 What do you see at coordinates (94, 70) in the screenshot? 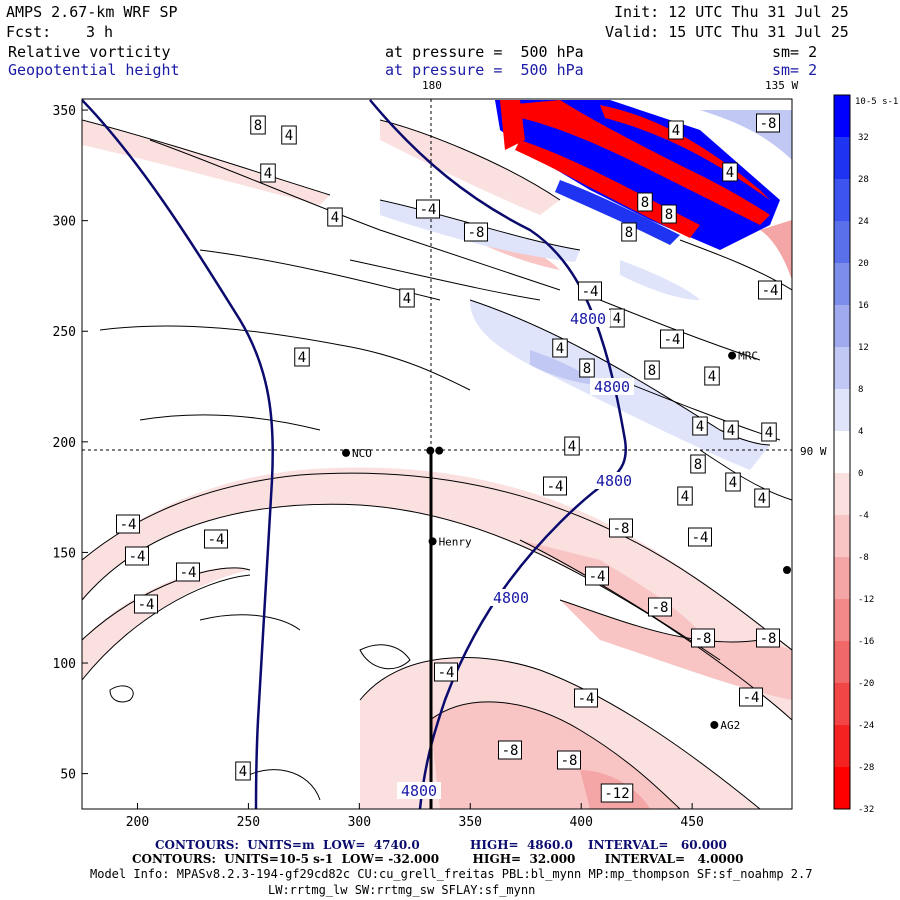
I see `field2-name: Geopotential height` at bounding box center [94, 70].